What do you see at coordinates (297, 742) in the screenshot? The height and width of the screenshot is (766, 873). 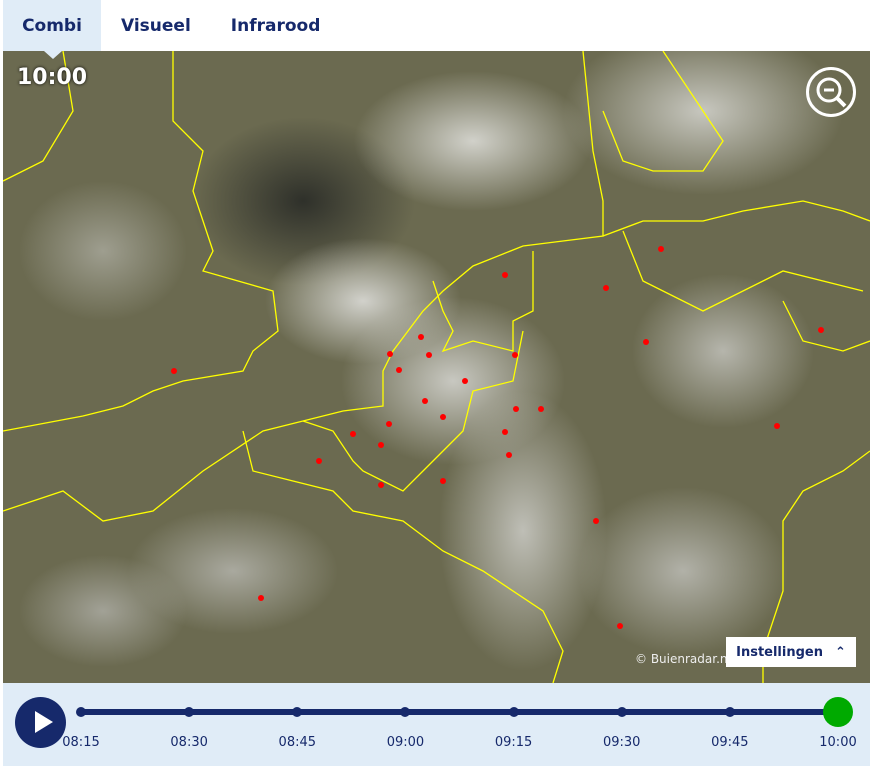 I see `timeline-label: 08:45` at bounding box center [297, 742].